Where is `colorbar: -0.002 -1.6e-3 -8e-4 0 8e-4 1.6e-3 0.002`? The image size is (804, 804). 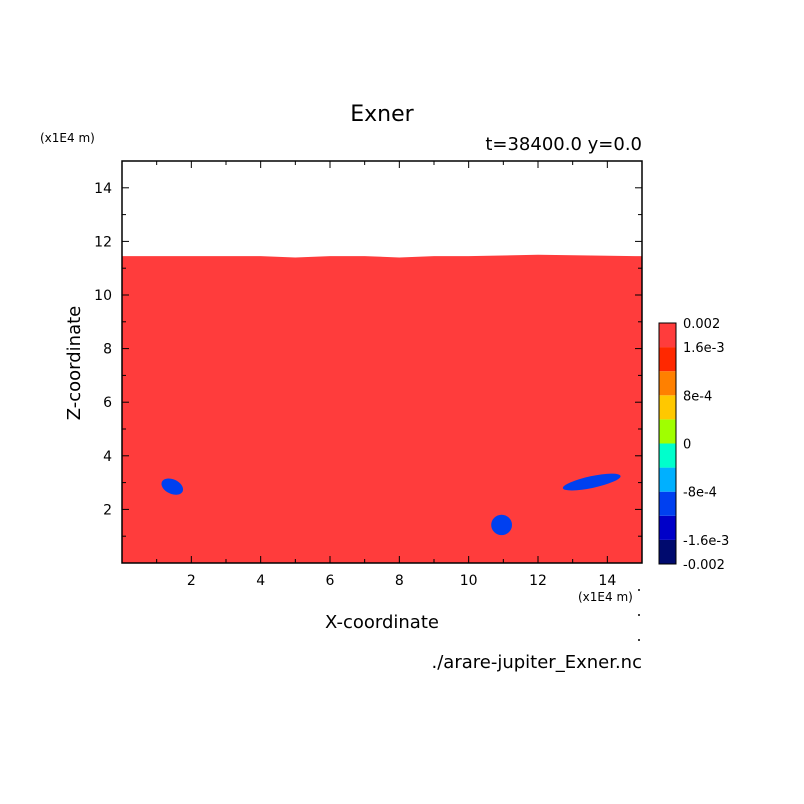 colorbar: -0.002 -1.6e-3 -8e-4 0 8e-4 1.6e-3 0.002 is located at coordinates (693, 445).